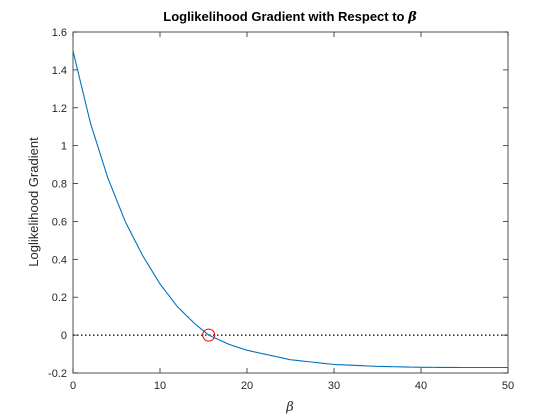 Image resolution: width=560 pixels, height=420 pixels. What do you see at coordinates (59, 260) in the screenshot?
I see `y-tick-label: 0.4` at bounding box center [59, 260].